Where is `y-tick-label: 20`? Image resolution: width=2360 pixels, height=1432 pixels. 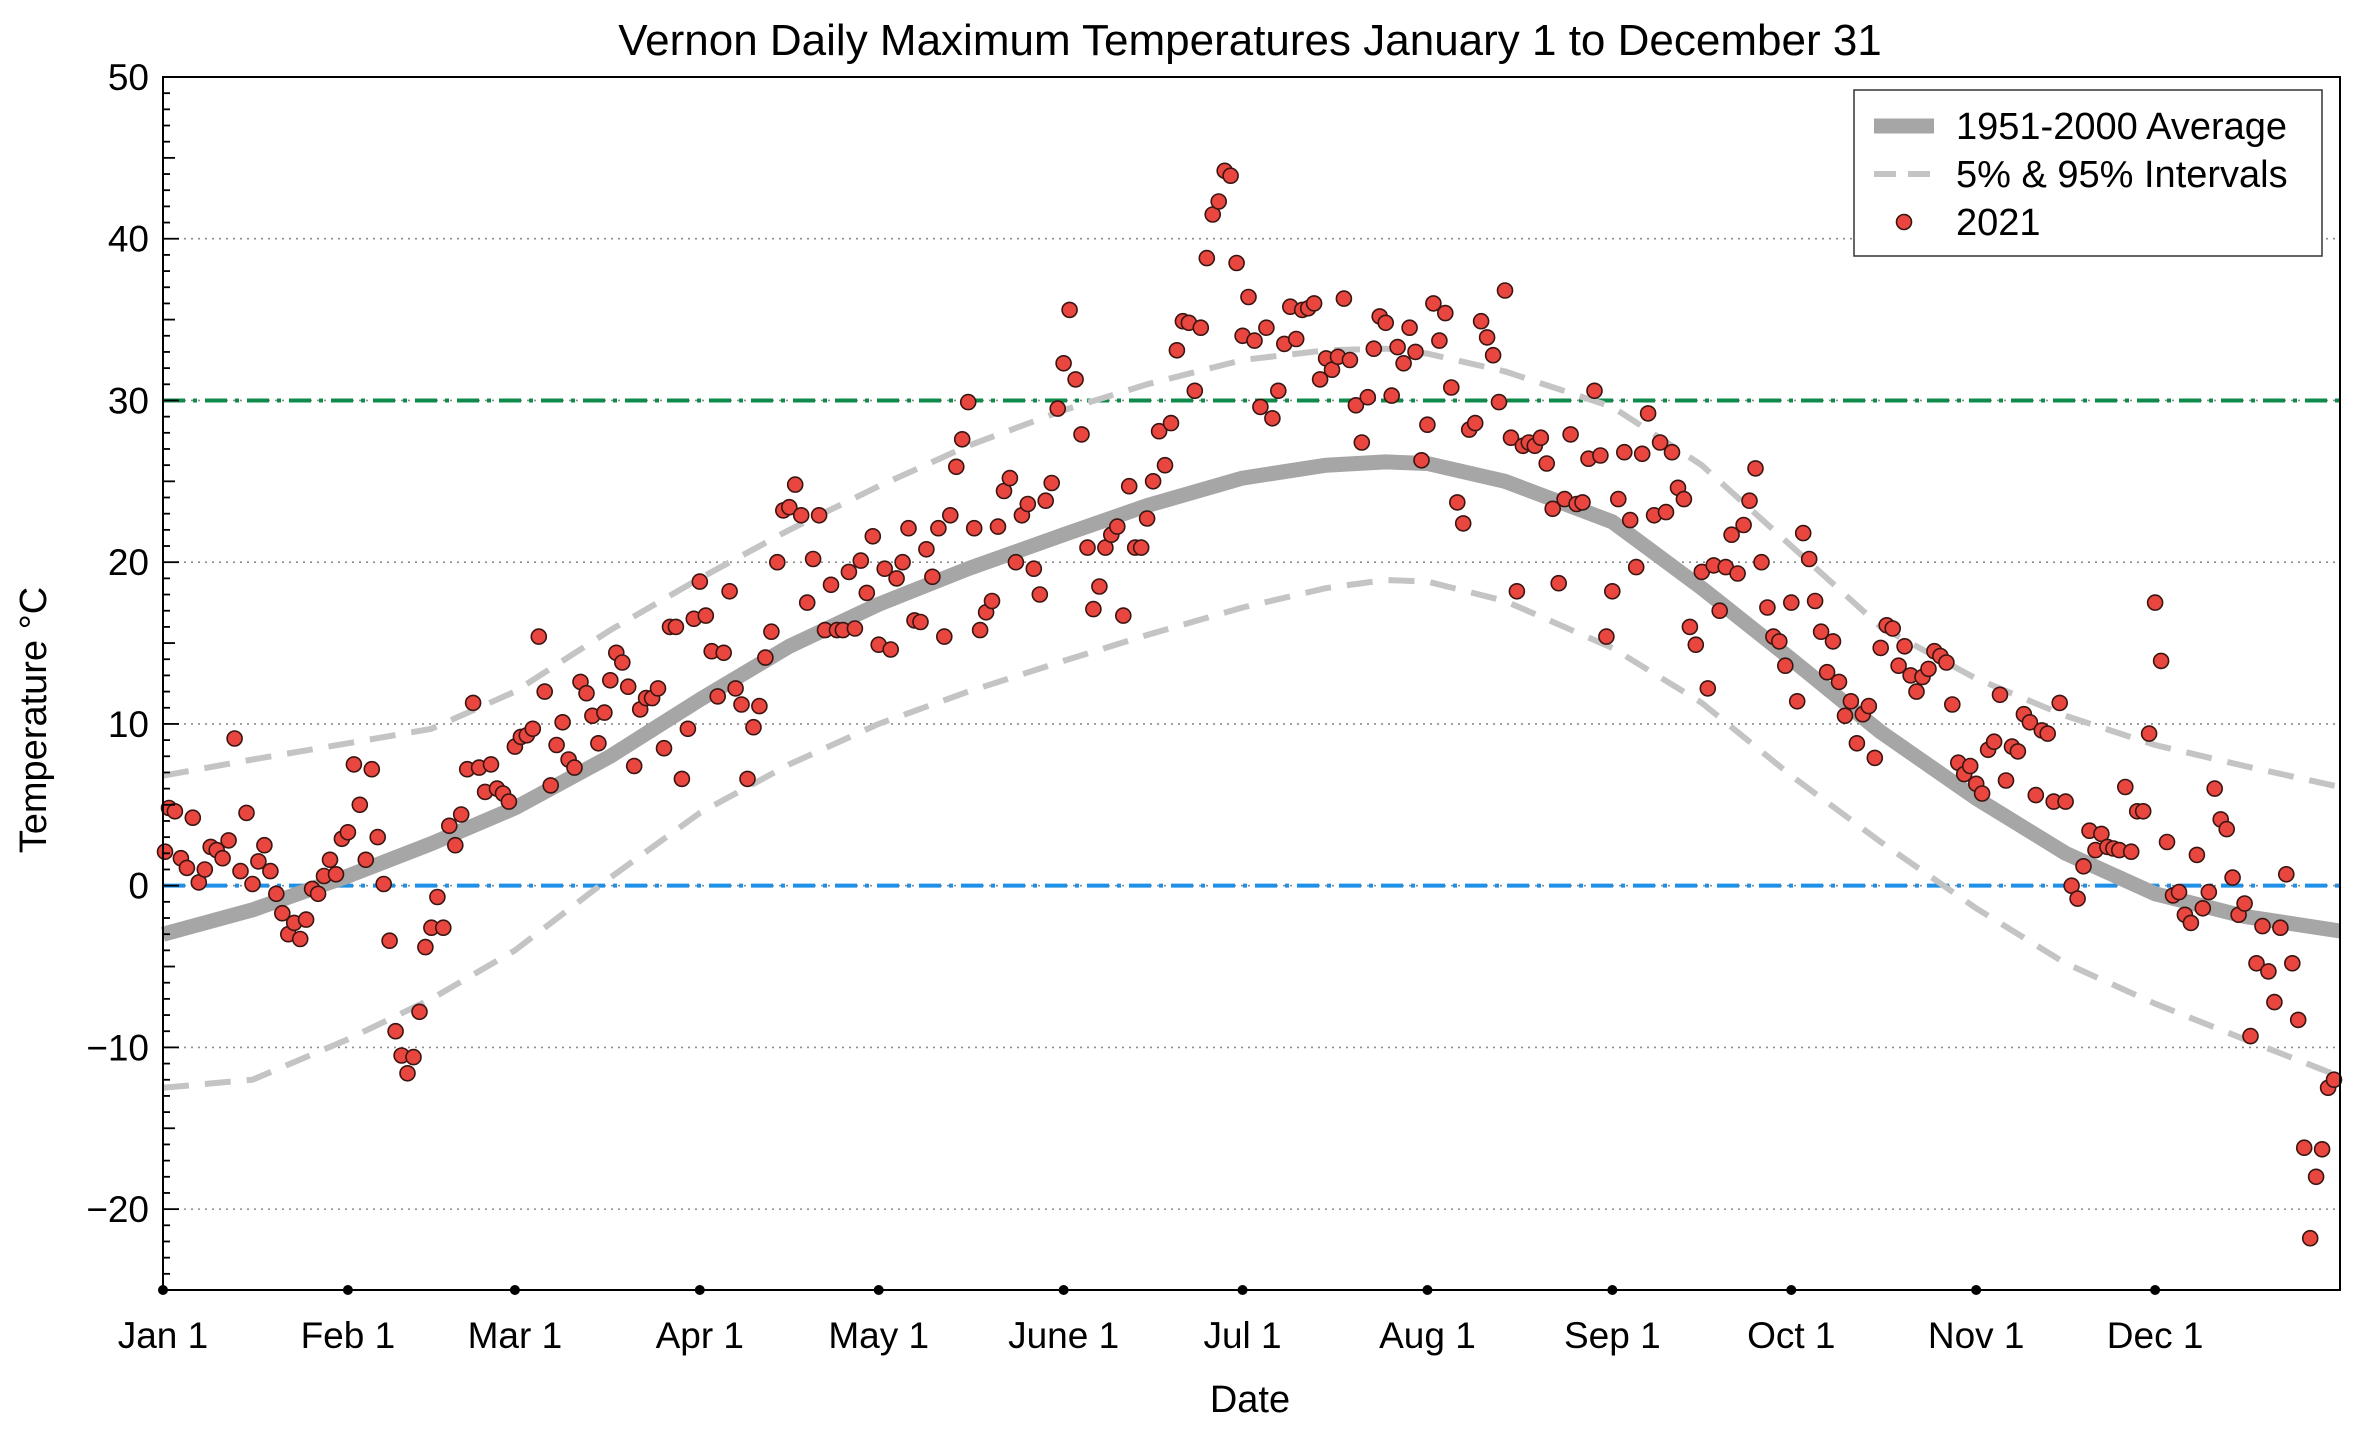
y-tick-label: 20 is located at coordinates (128, 562).